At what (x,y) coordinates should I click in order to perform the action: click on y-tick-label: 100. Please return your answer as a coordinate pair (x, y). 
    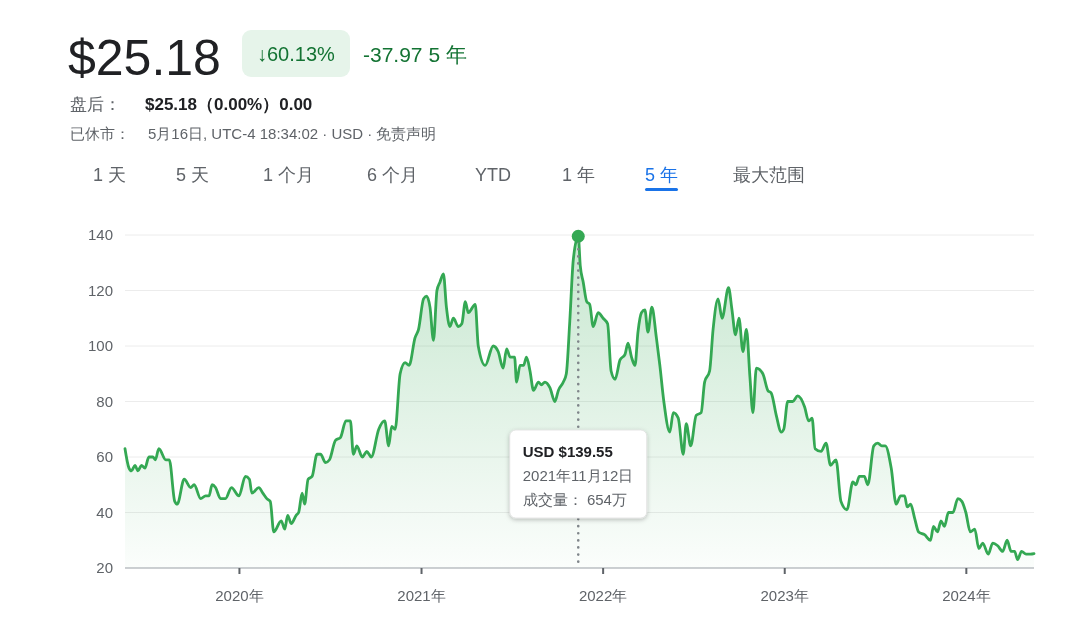
    Looking at the image, I should click on (100, 346).